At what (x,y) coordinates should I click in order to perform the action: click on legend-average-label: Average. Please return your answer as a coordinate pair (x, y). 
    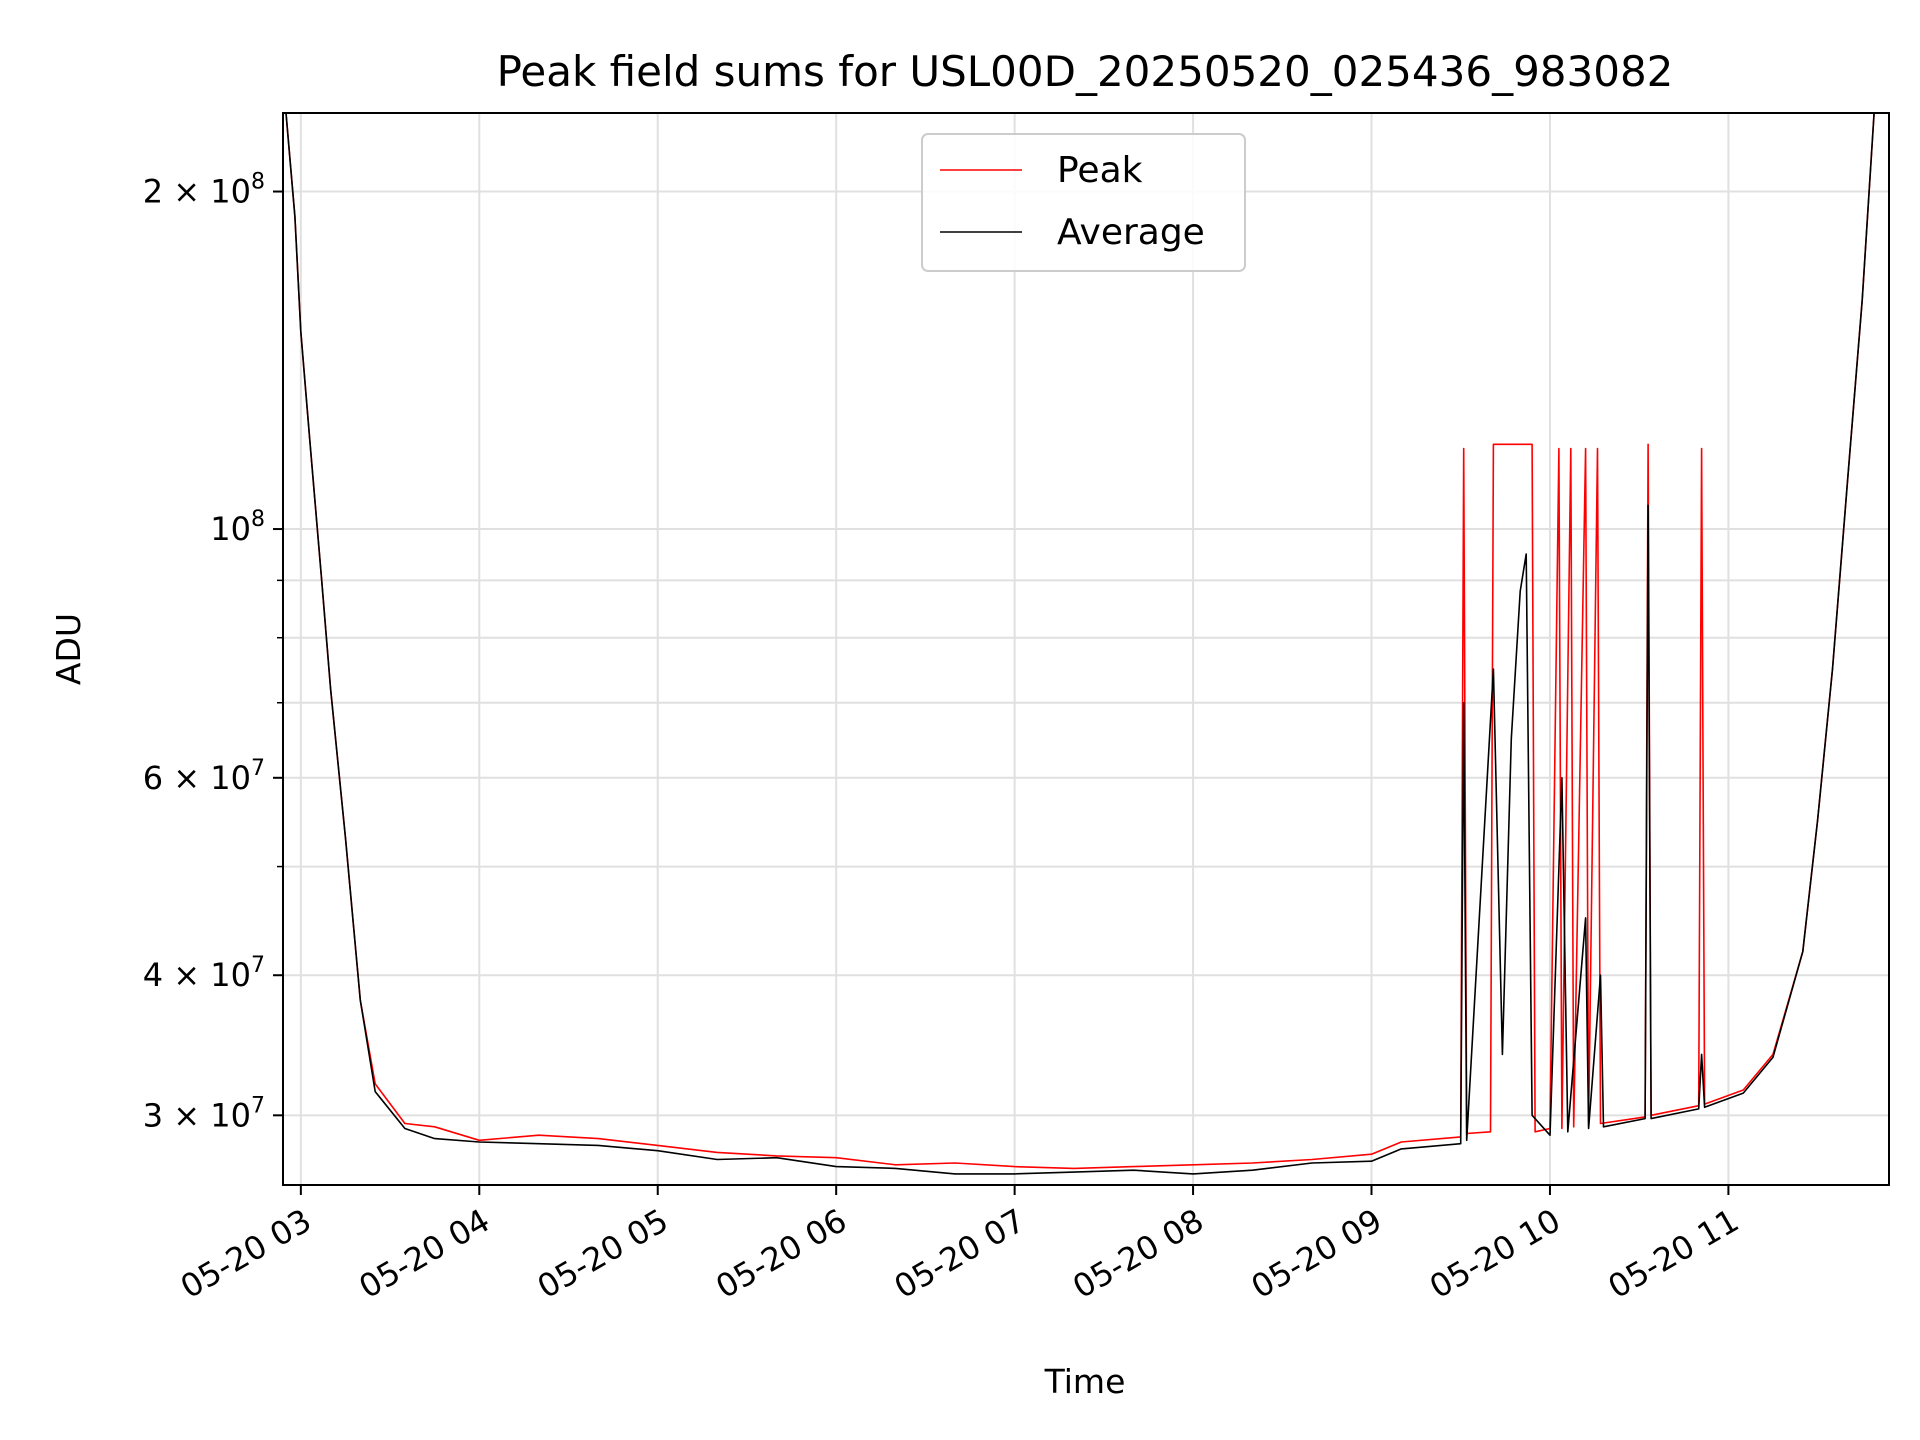
    Looking at the image, I should click on (1131, 232).